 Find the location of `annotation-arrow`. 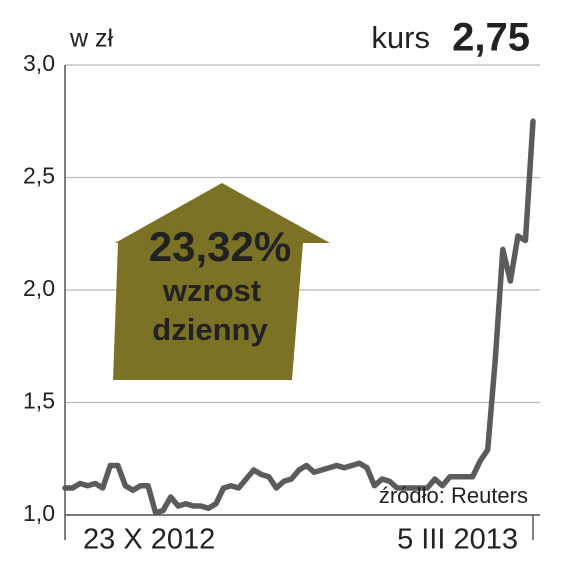

annotation-arrow is located at coordinates (221, 281).